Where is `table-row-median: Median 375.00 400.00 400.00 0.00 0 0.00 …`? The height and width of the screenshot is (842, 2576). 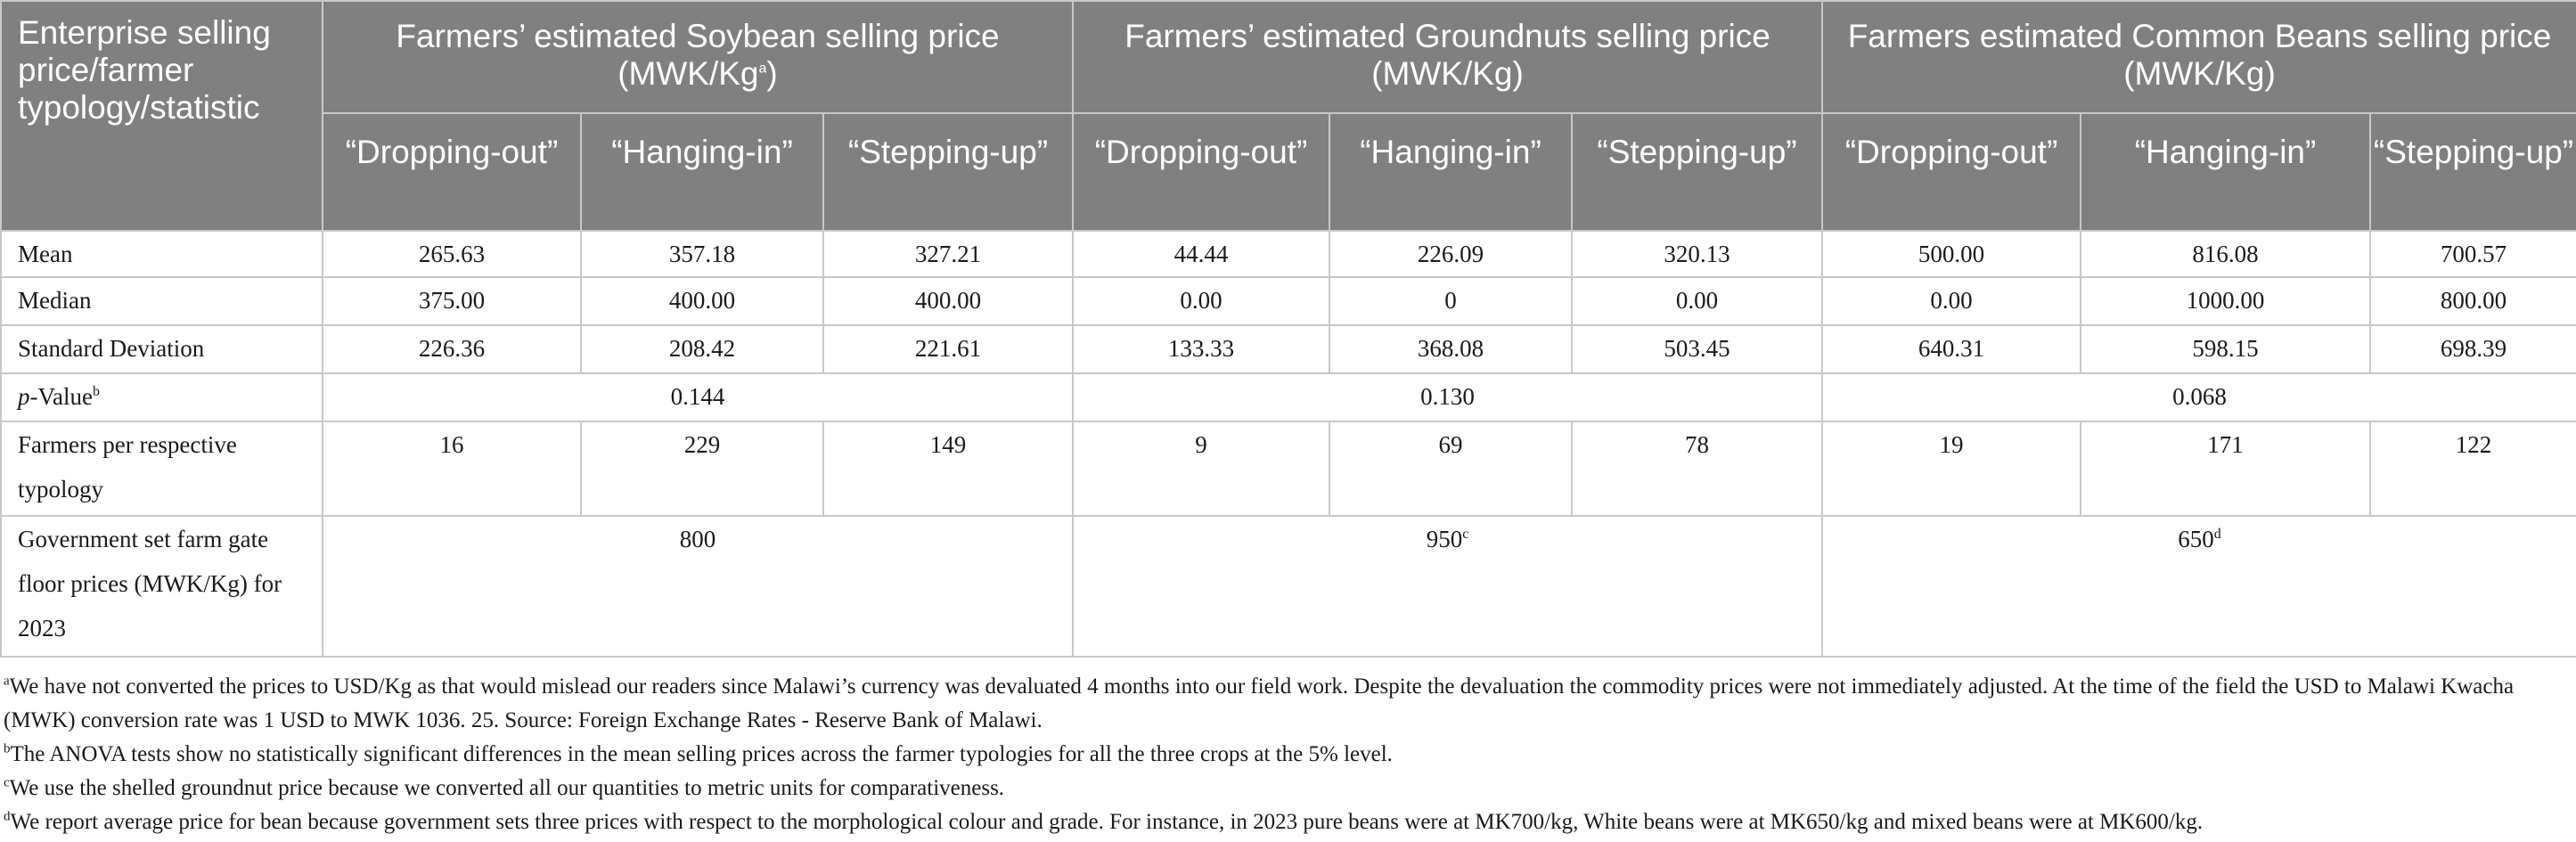 table-row-median: Median 375.00 400.00 400.00 0.00 0 0.00 … is located at coordinates (1288, 301).